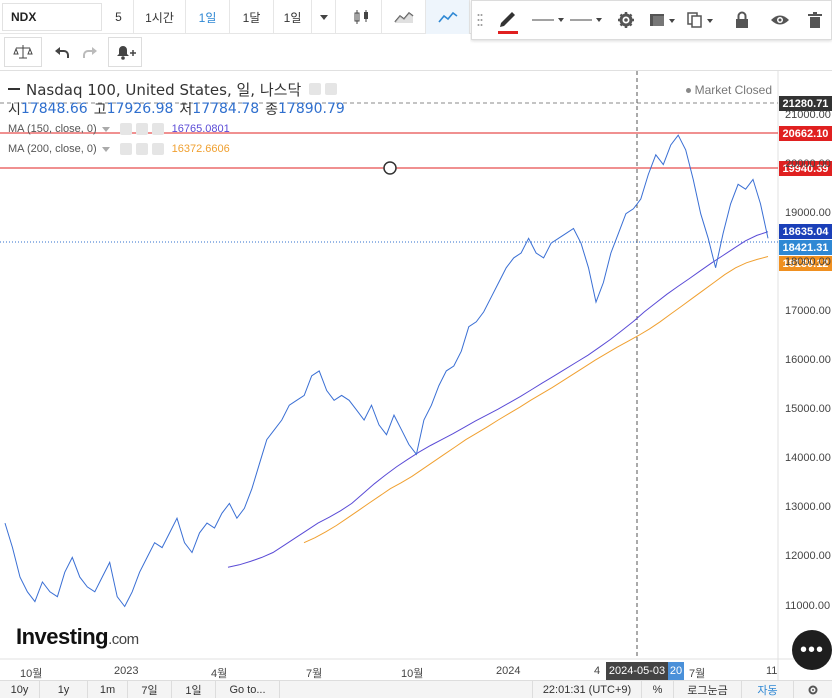  I want to click on chart-settings-button, so click(813, 689).